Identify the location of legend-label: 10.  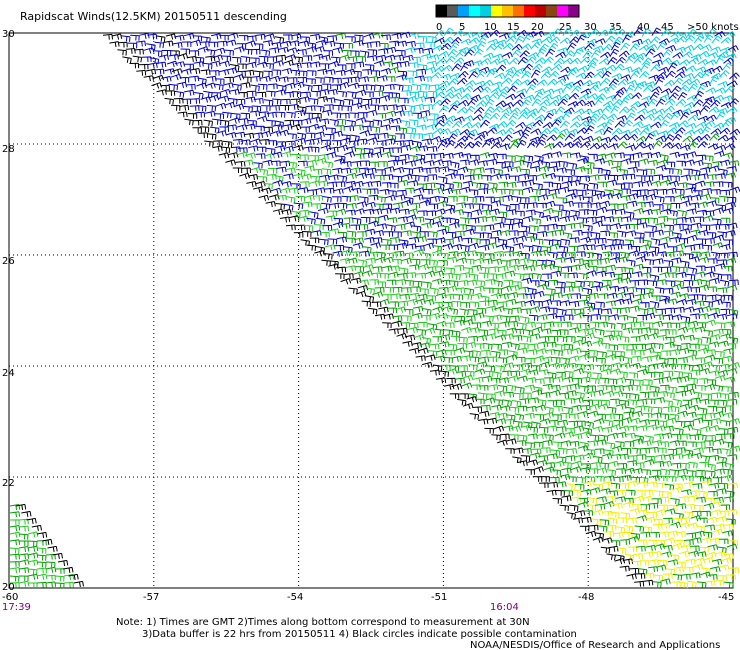
(490, 27).